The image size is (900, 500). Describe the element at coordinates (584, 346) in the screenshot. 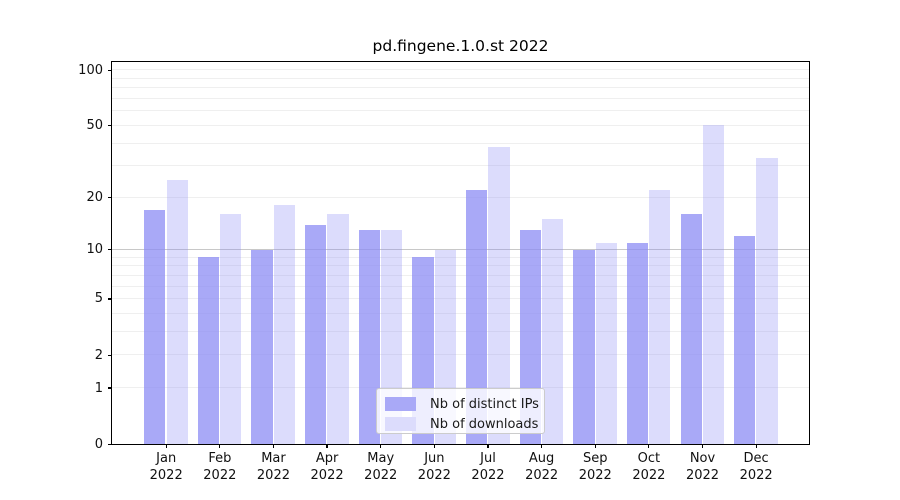

I see `bar-distinct-ips-sep` at that location.